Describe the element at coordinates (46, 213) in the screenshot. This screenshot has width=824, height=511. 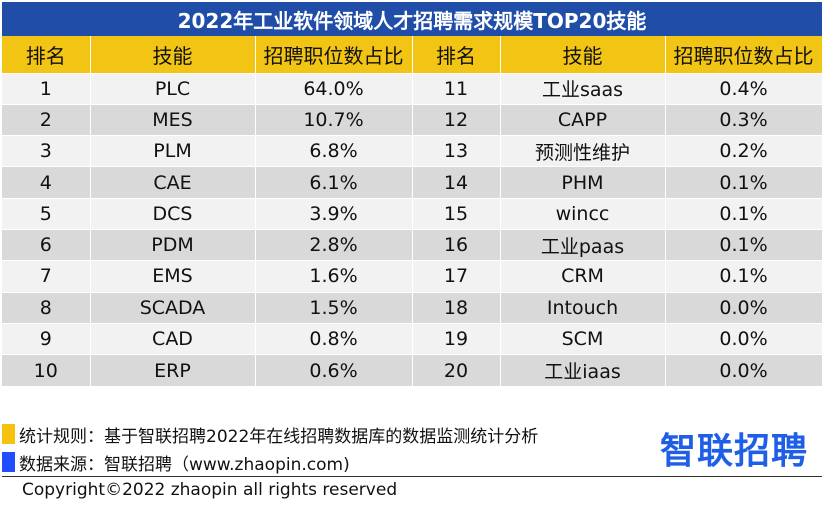
I see `rank-cell: 5` at that location.